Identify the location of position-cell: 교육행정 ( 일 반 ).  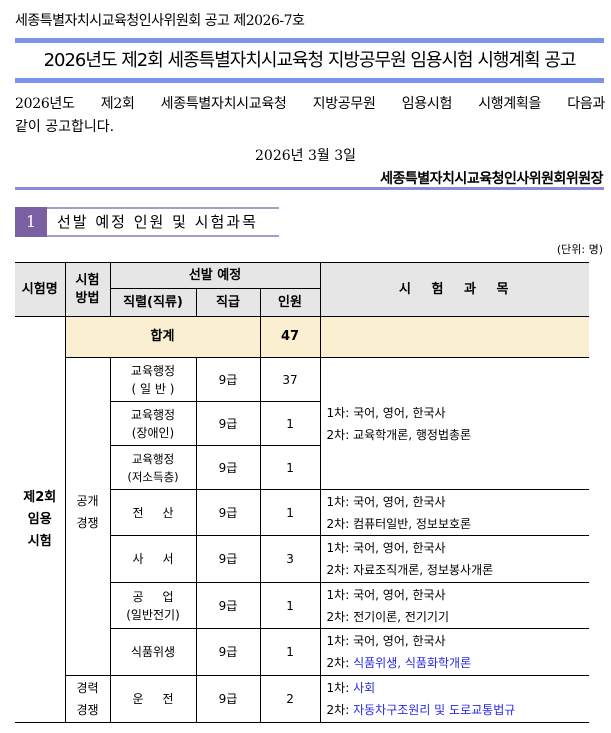
(153, 379).